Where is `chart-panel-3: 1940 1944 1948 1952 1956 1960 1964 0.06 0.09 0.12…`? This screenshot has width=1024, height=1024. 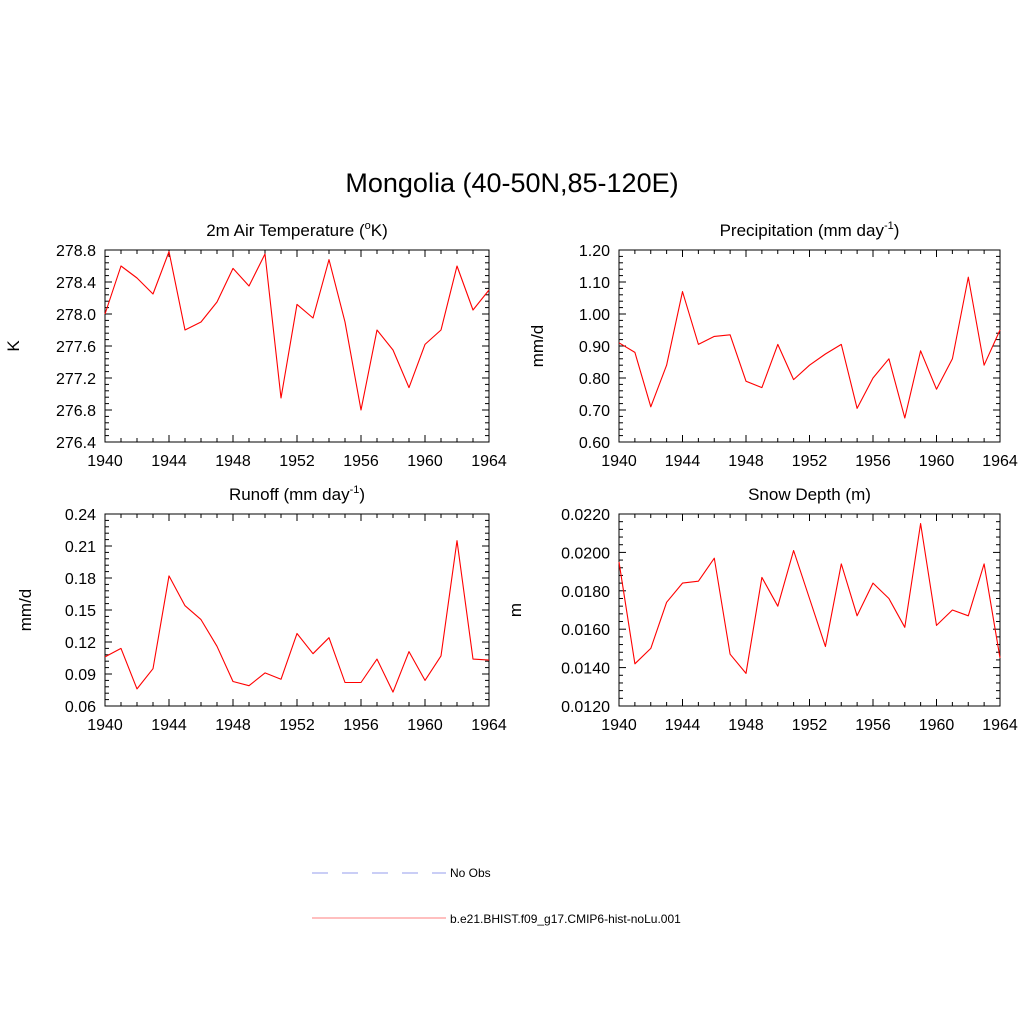
chart-panel-3: 1940 1944 1948 1952 1956 1960 1964 0.06 0.09 0.12… is located at coordinates (261, 609).